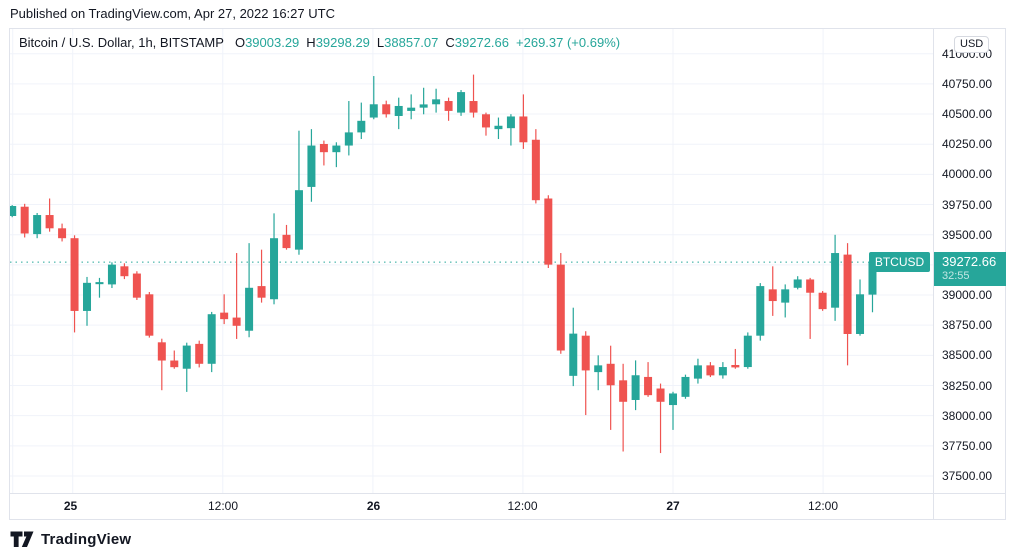  Describe the element at coordinates (22, 539) in the screenshot. I see `tradingview-logo-icon` at that location.